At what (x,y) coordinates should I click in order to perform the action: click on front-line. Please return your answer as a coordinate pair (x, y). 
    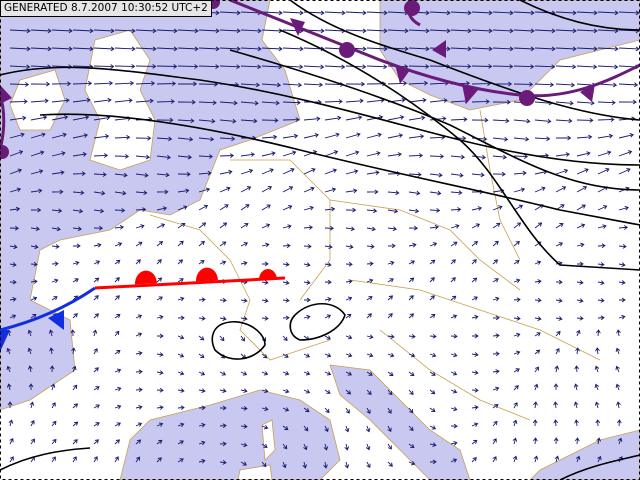
    Looking at the image, I should click on (434, 49).